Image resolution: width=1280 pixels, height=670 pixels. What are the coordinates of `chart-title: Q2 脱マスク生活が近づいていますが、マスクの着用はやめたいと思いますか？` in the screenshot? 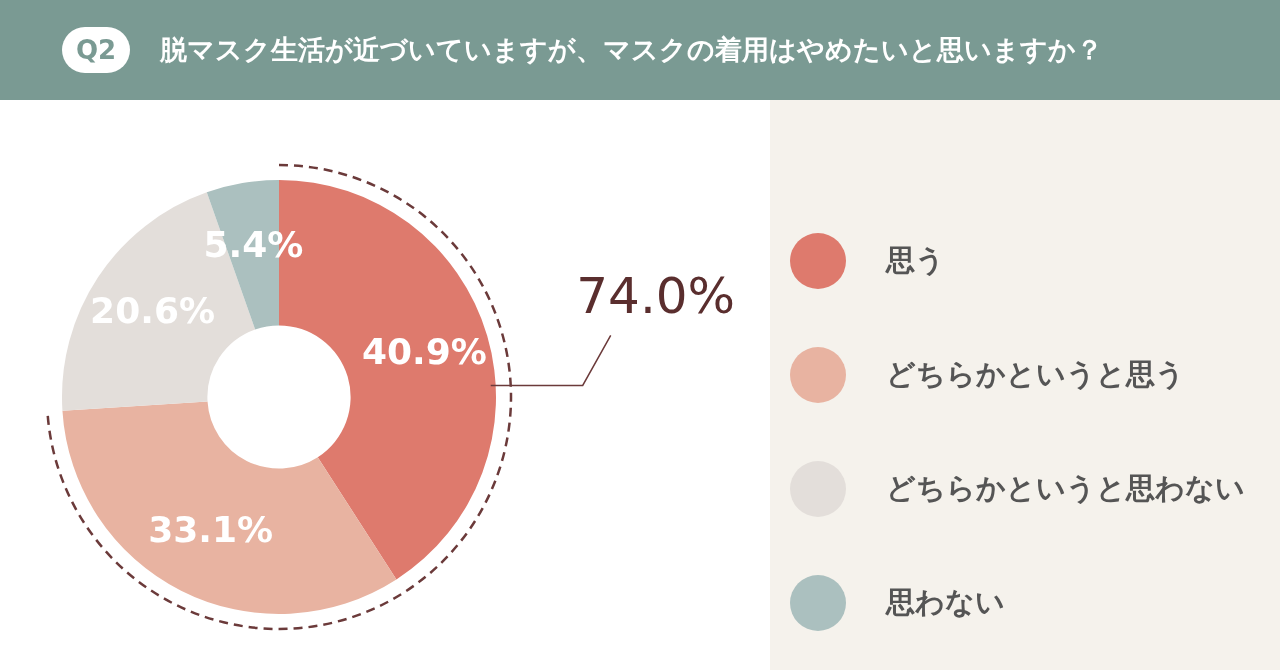 It's located at (589, 49).